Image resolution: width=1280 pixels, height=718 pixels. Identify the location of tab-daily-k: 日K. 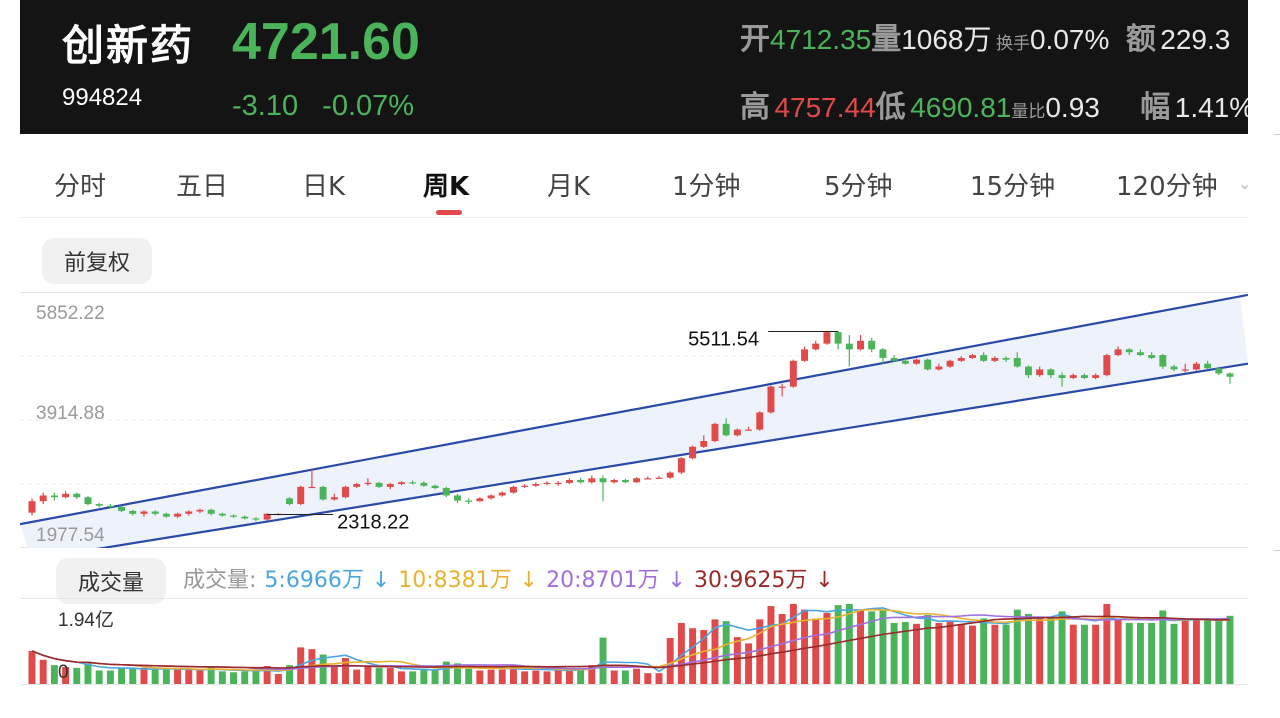
(324, 187).